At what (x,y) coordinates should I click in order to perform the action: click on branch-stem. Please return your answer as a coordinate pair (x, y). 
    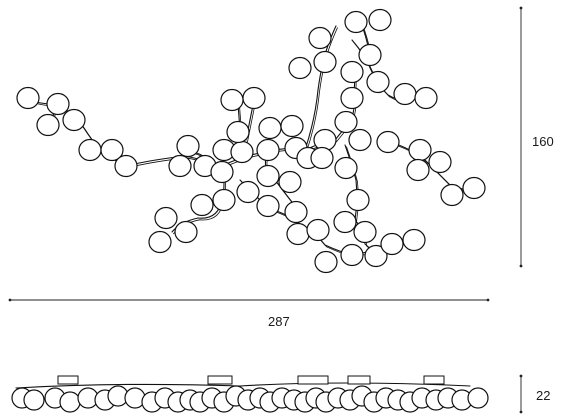
    Looking at the image, I should click on (315, 217).